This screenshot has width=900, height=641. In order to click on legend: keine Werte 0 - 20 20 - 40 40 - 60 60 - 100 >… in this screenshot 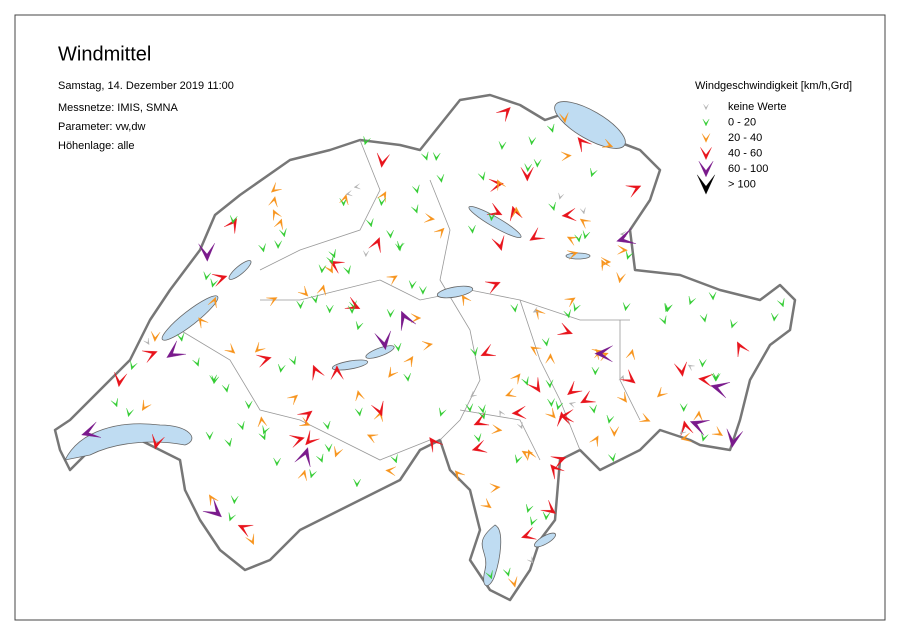, I will do `click(742, 148)`.